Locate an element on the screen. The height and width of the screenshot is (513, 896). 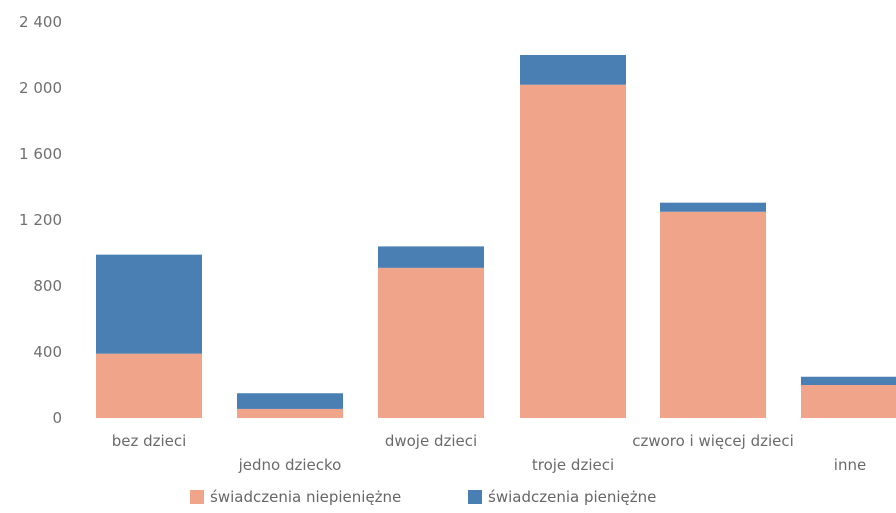
y-tick-label: 800 is located at coordinates (47, 286).